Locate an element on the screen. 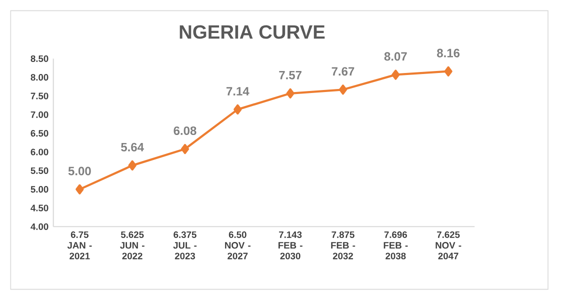 The height and width of the screenshot is (300, 565). data-label: 8.07 is located at coordinates (395, 56).